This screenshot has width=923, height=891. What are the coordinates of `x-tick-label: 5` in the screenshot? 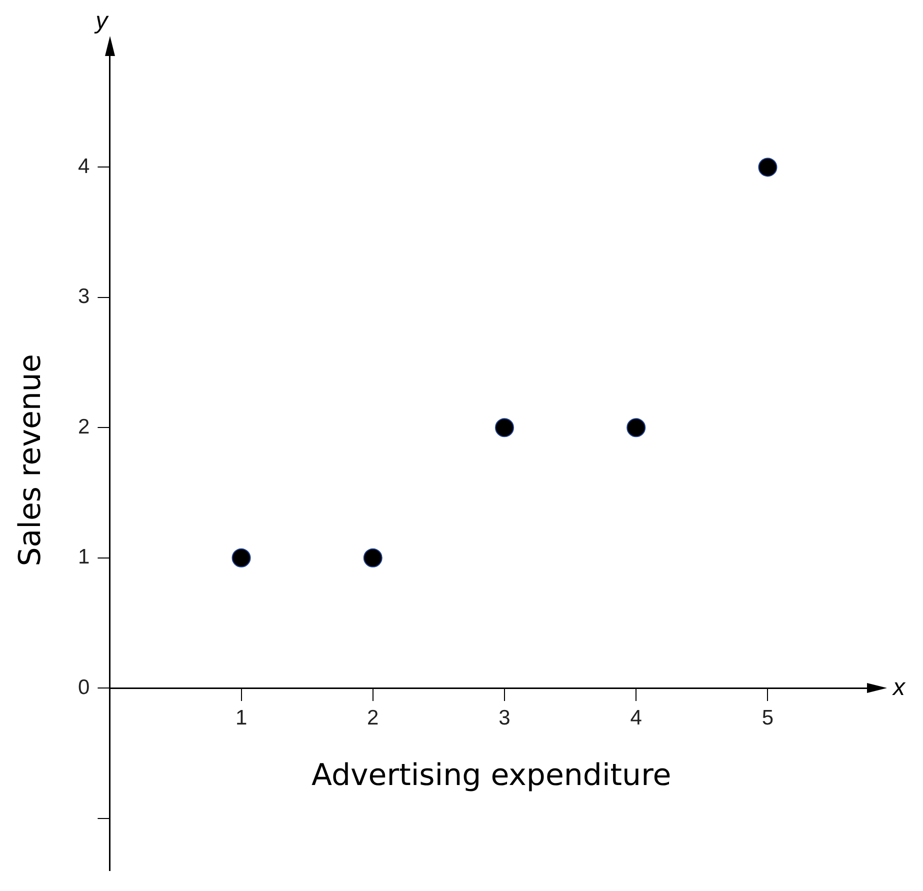 It's located at (768, 718).